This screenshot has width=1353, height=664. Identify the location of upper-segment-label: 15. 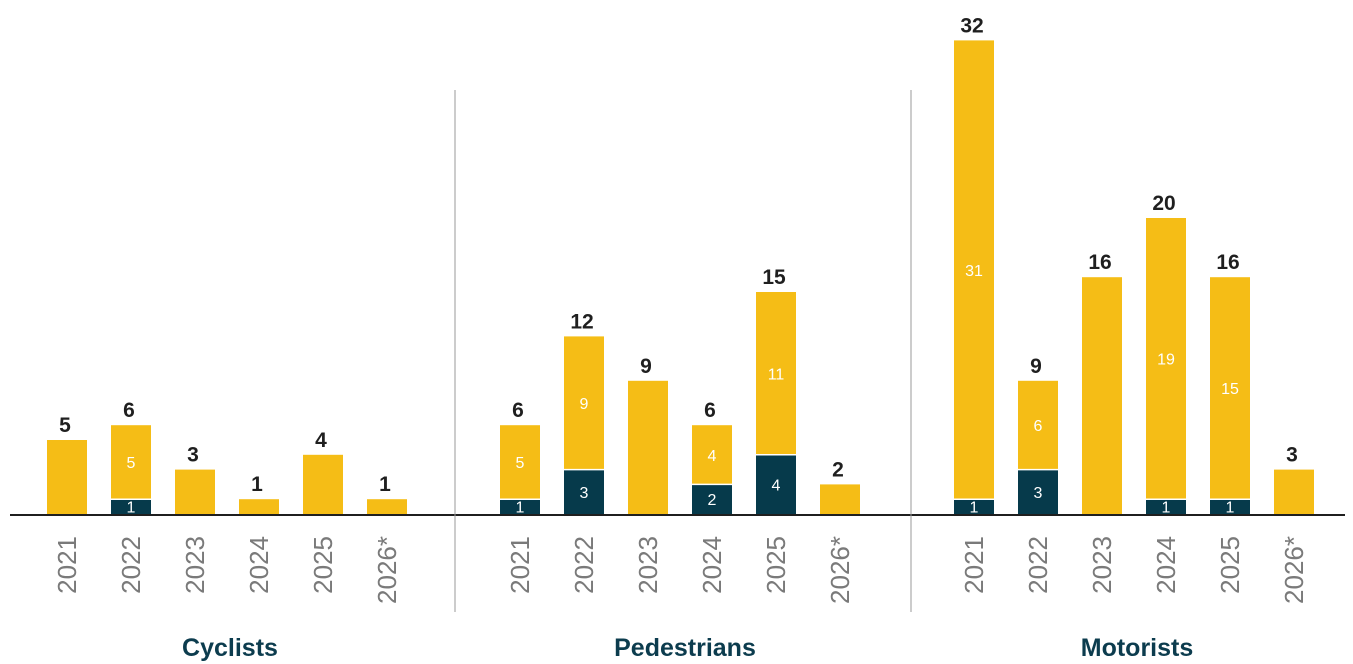
(1230, 389).